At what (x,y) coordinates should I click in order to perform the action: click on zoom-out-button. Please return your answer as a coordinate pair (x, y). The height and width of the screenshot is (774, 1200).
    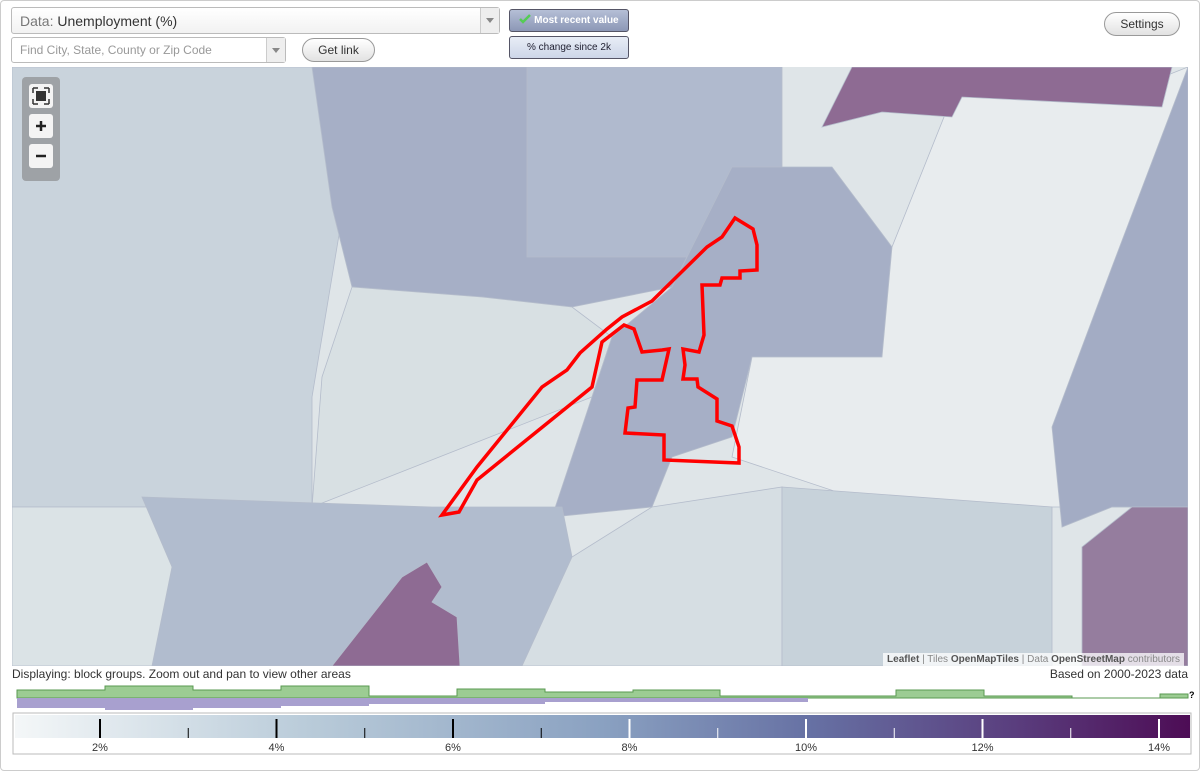
    Looking at the image, I should click on (41, 156).